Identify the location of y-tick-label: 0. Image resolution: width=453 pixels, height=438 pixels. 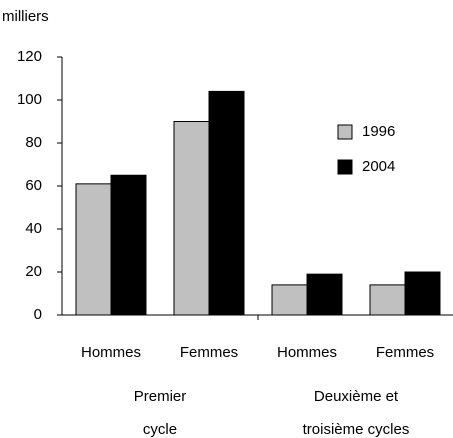
(38, 314).